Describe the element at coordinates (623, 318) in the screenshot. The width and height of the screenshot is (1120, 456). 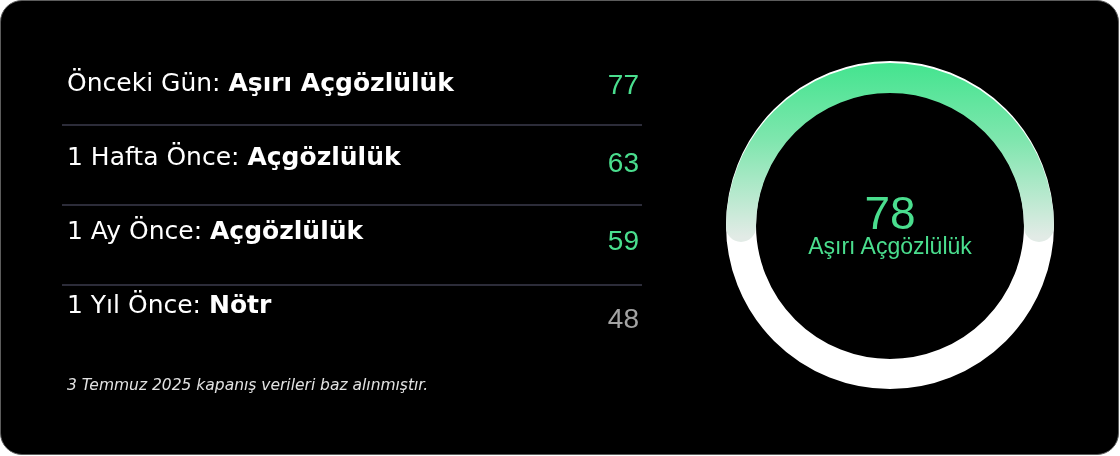
I see `data-label: 48` at that location.